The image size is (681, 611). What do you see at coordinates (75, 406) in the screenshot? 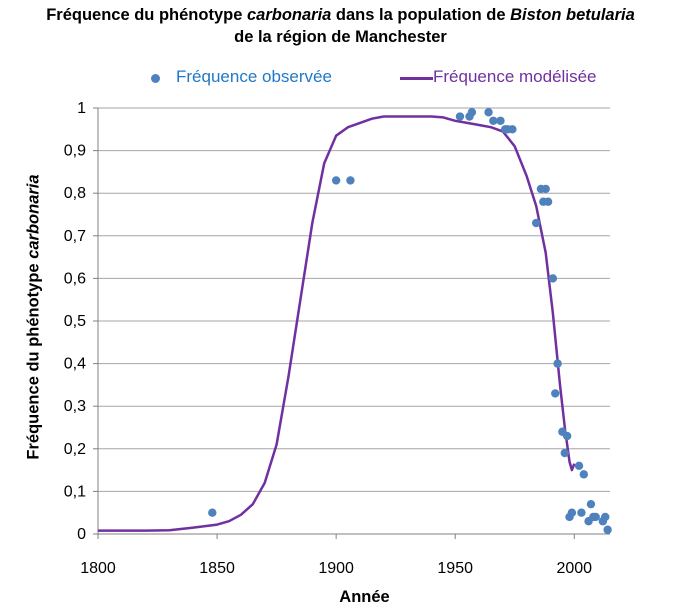
I see `y-tick-label: 0,3` at bounding box center [75, 406].